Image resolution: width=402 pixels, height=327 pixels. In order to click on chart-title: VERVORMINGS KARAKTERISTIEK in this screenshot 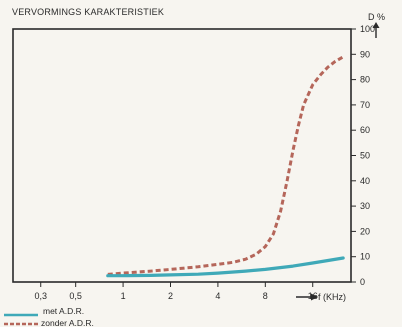, I will do `click(88, 12)`.